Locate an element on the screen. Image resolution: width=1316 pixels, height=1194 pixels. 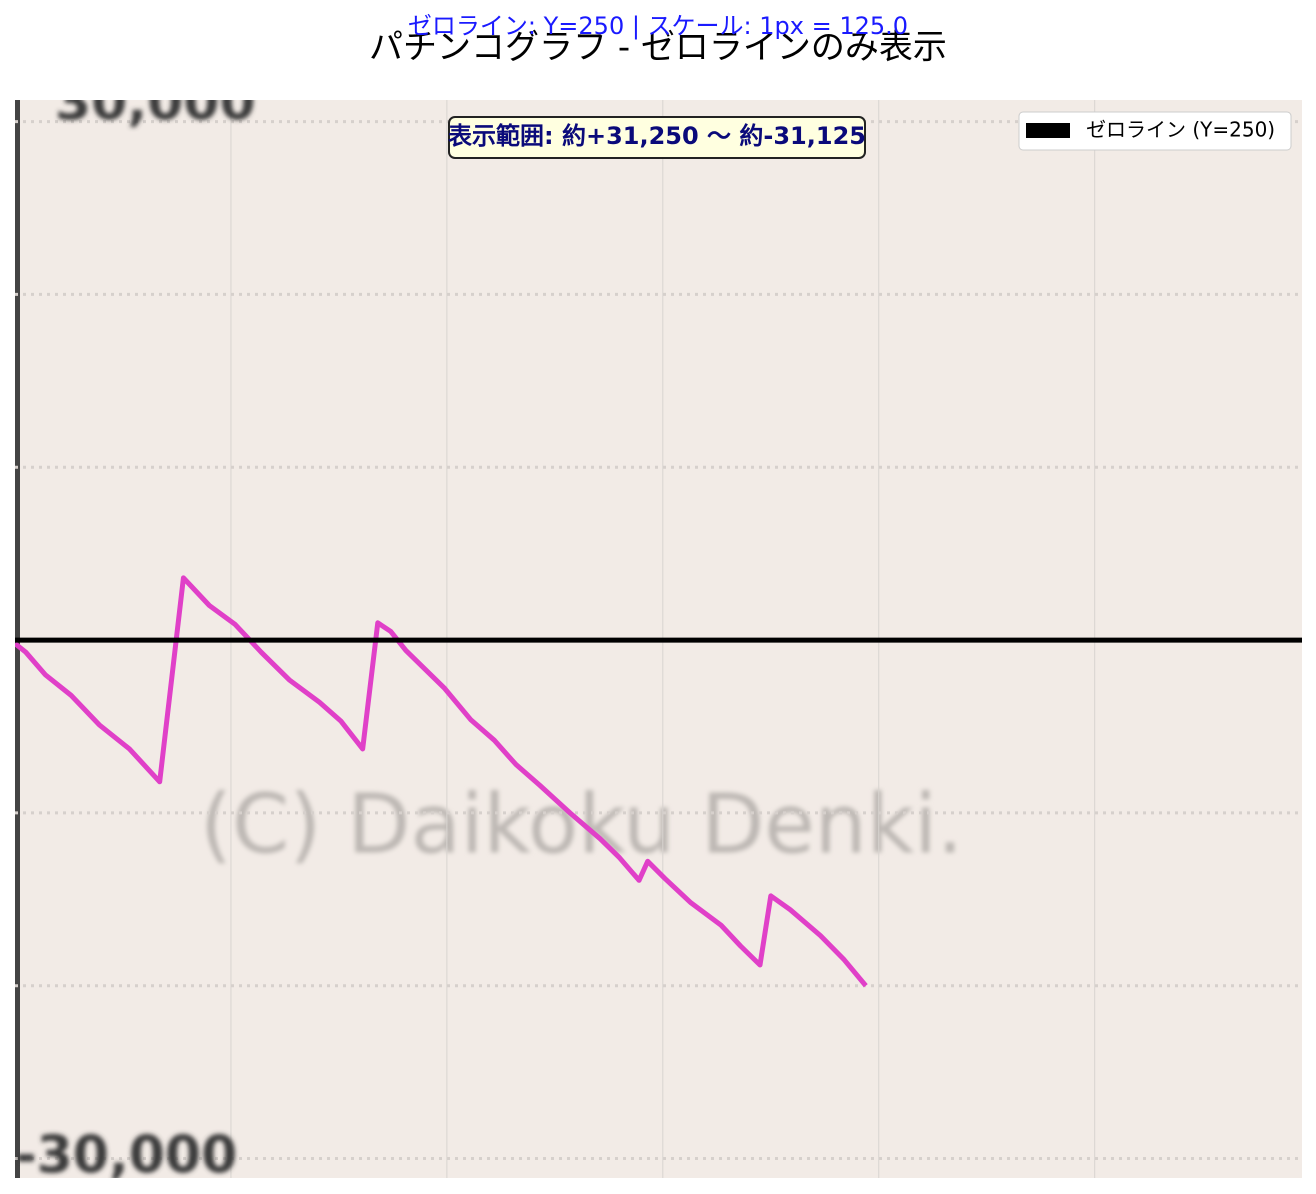
legend: ゼロライン (Y=250) is located at coordinates (1155, 131).